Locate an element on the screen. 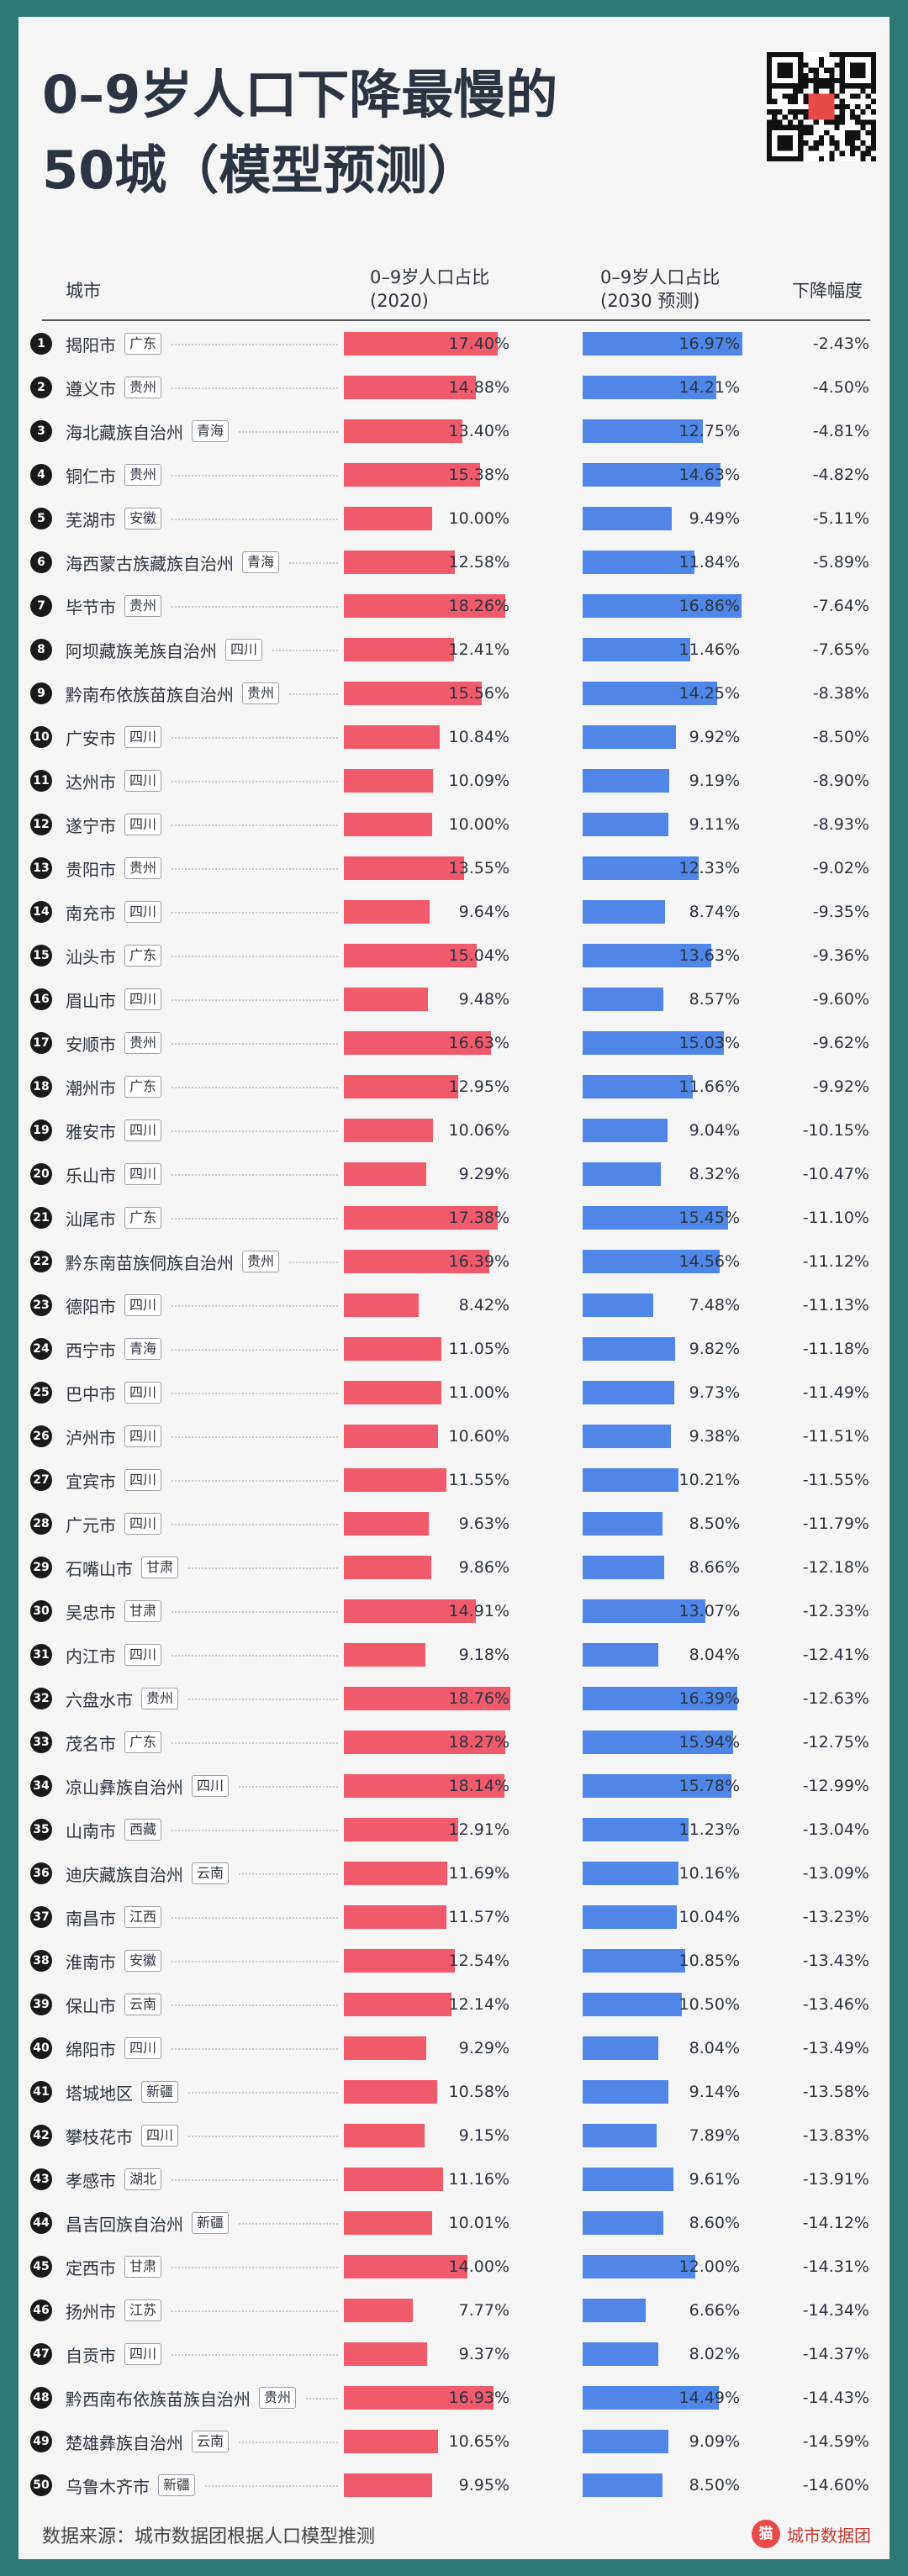  province-tag: 新疆 is located at coordinates (211, 2223).